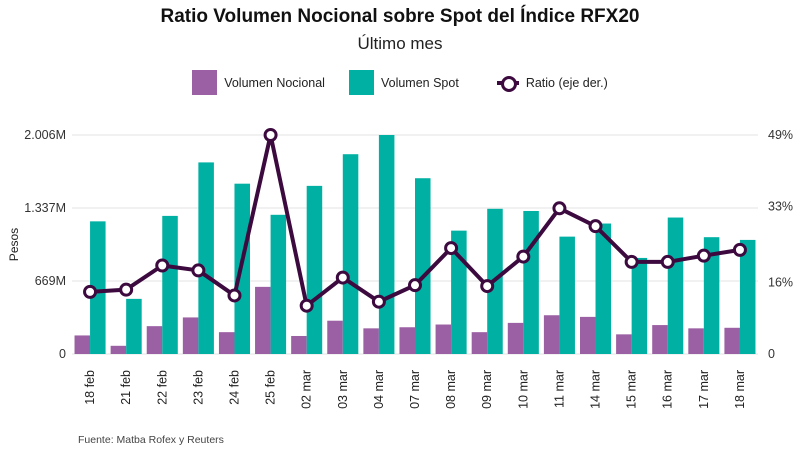 This screenshot has height=457, width=800. What do you see at coordinates (205, 82) in the screenshot?
I see `legend-swatch-nocional` at bounding box center [205, 82].